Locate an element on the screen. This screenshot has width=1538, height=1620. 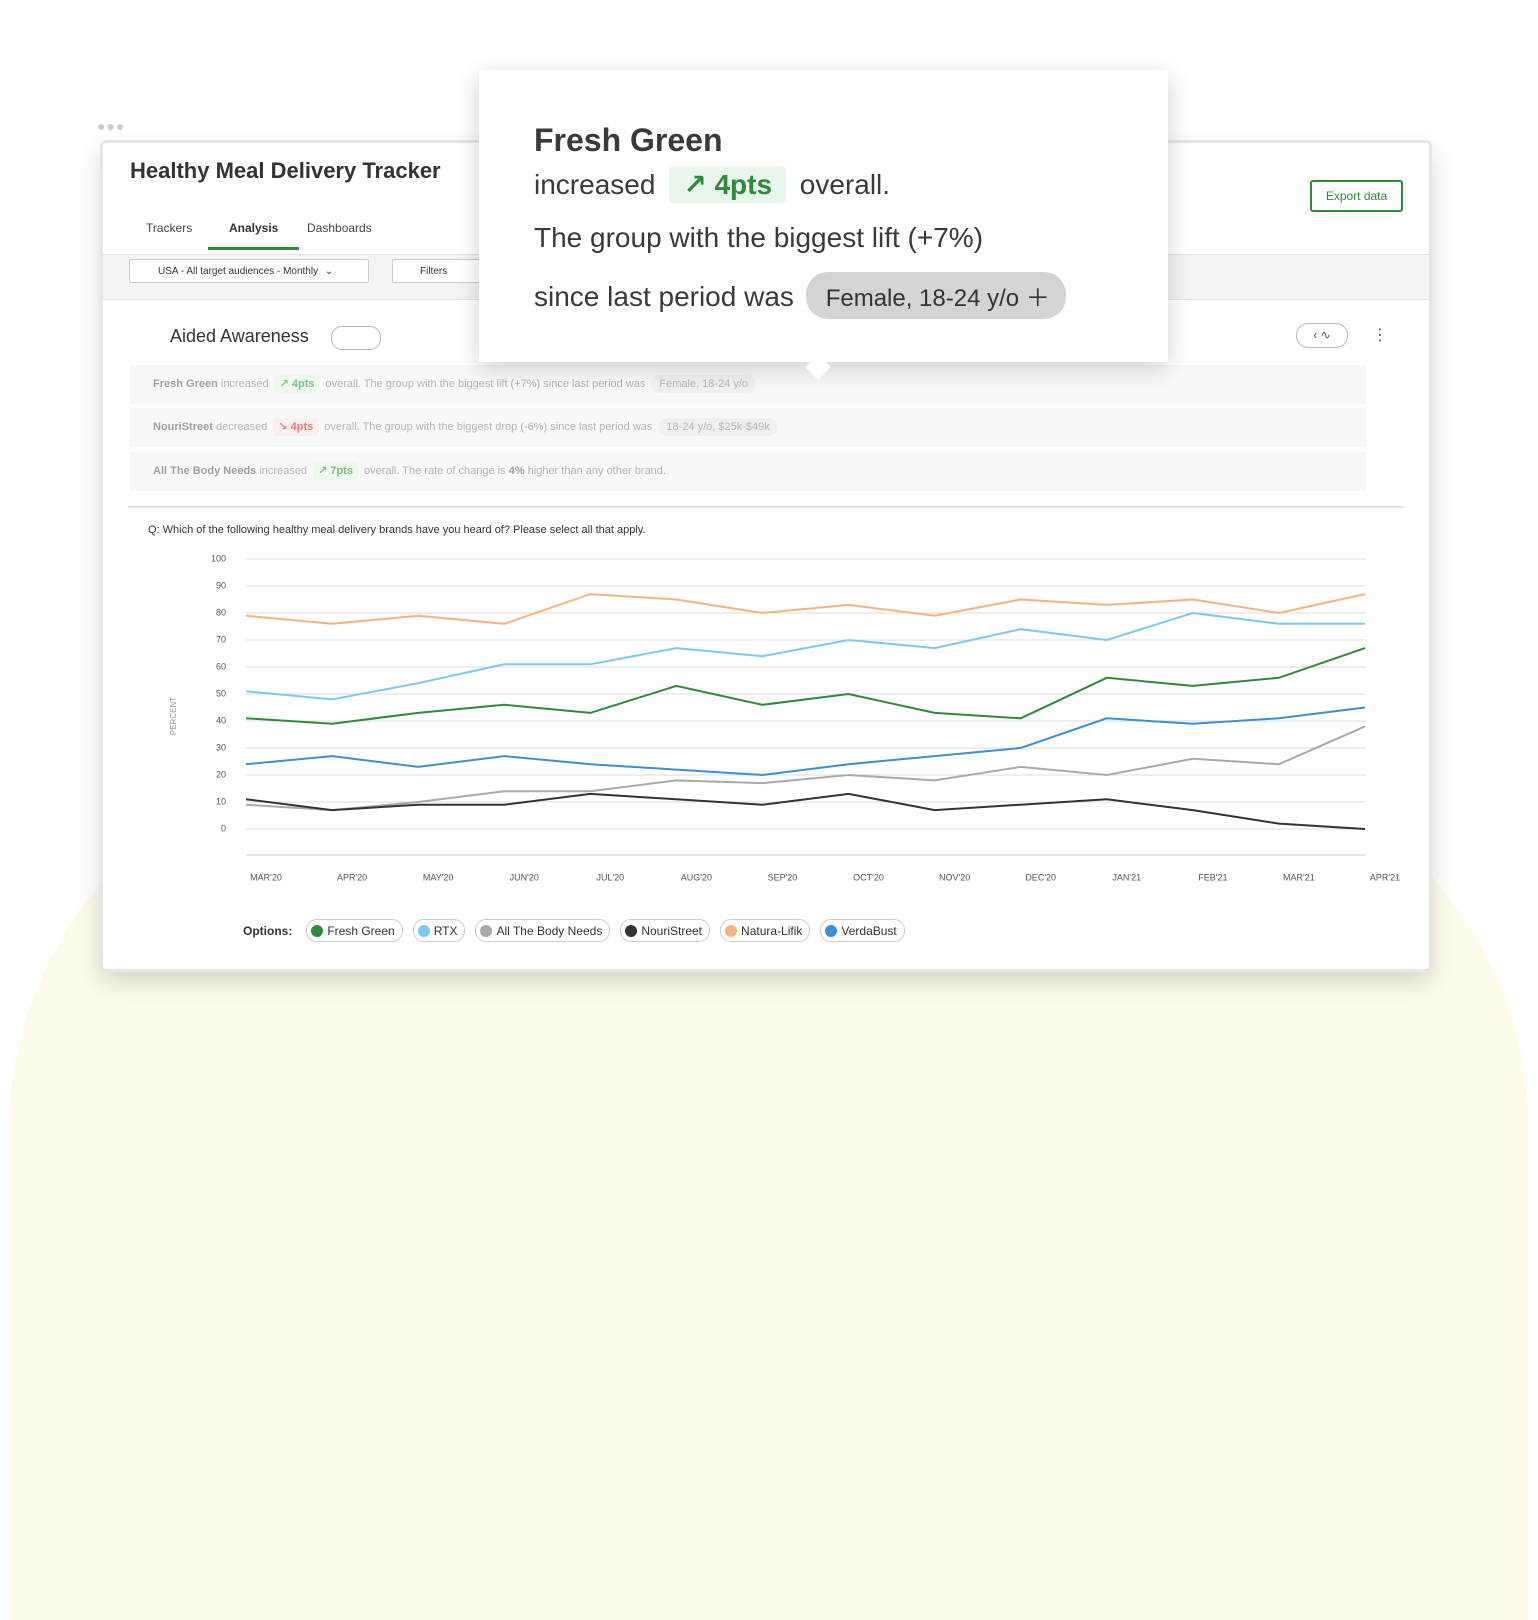
x-tick-label: APR'20 is located at coordinates (352, 877).